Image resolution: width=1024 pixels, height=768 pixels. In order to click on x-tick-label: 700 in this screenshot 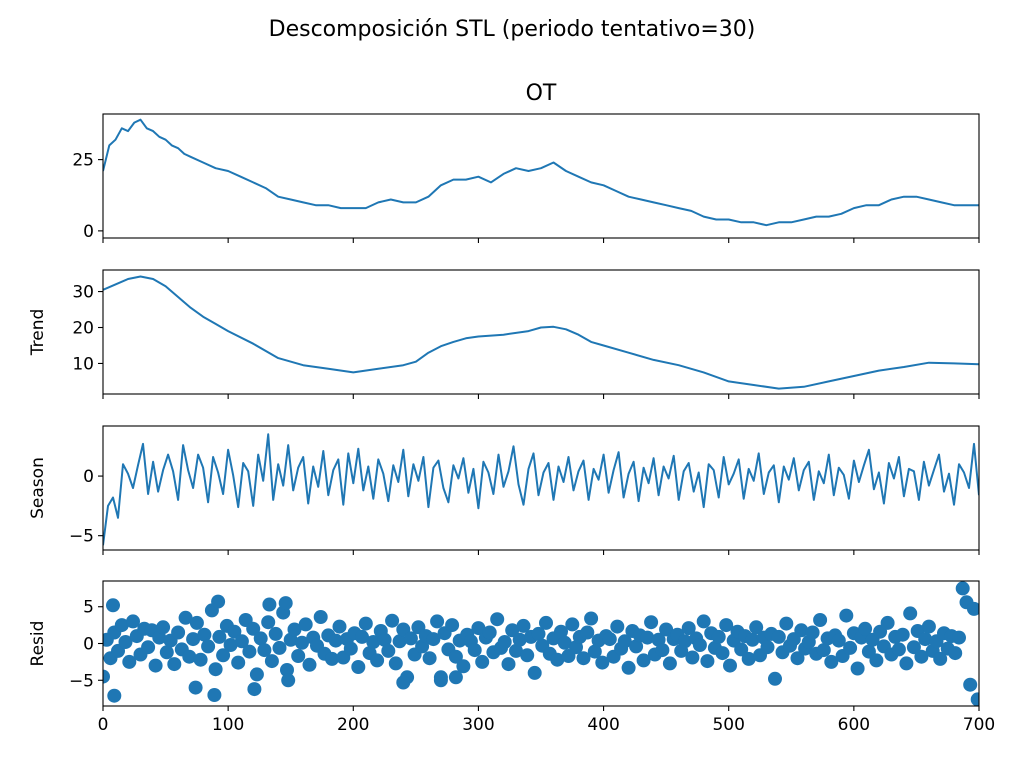, I will do `click(979, 725)`.